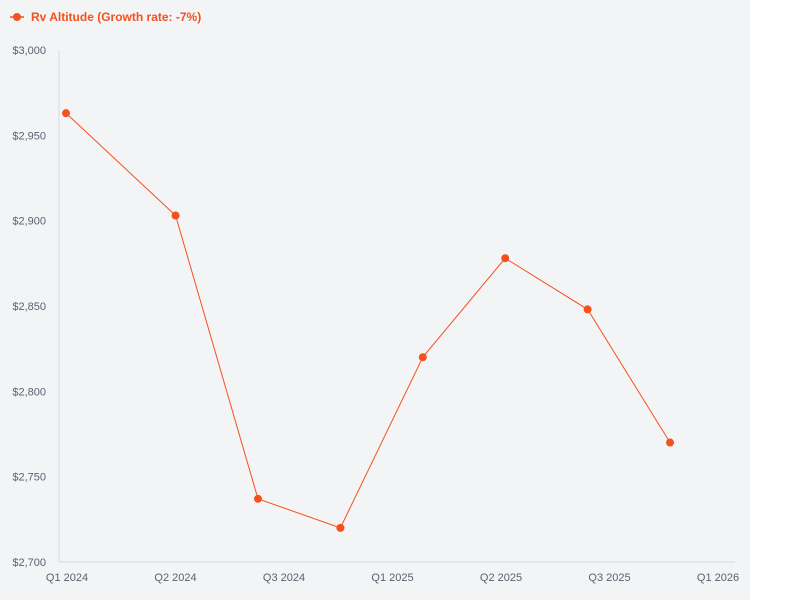 Image resolution: width=800 pixels, height=600 pixels. Describe the element at coordinates (175, 578) in the screenshot. I see `x-tick-label: Q2 2024` at that location.